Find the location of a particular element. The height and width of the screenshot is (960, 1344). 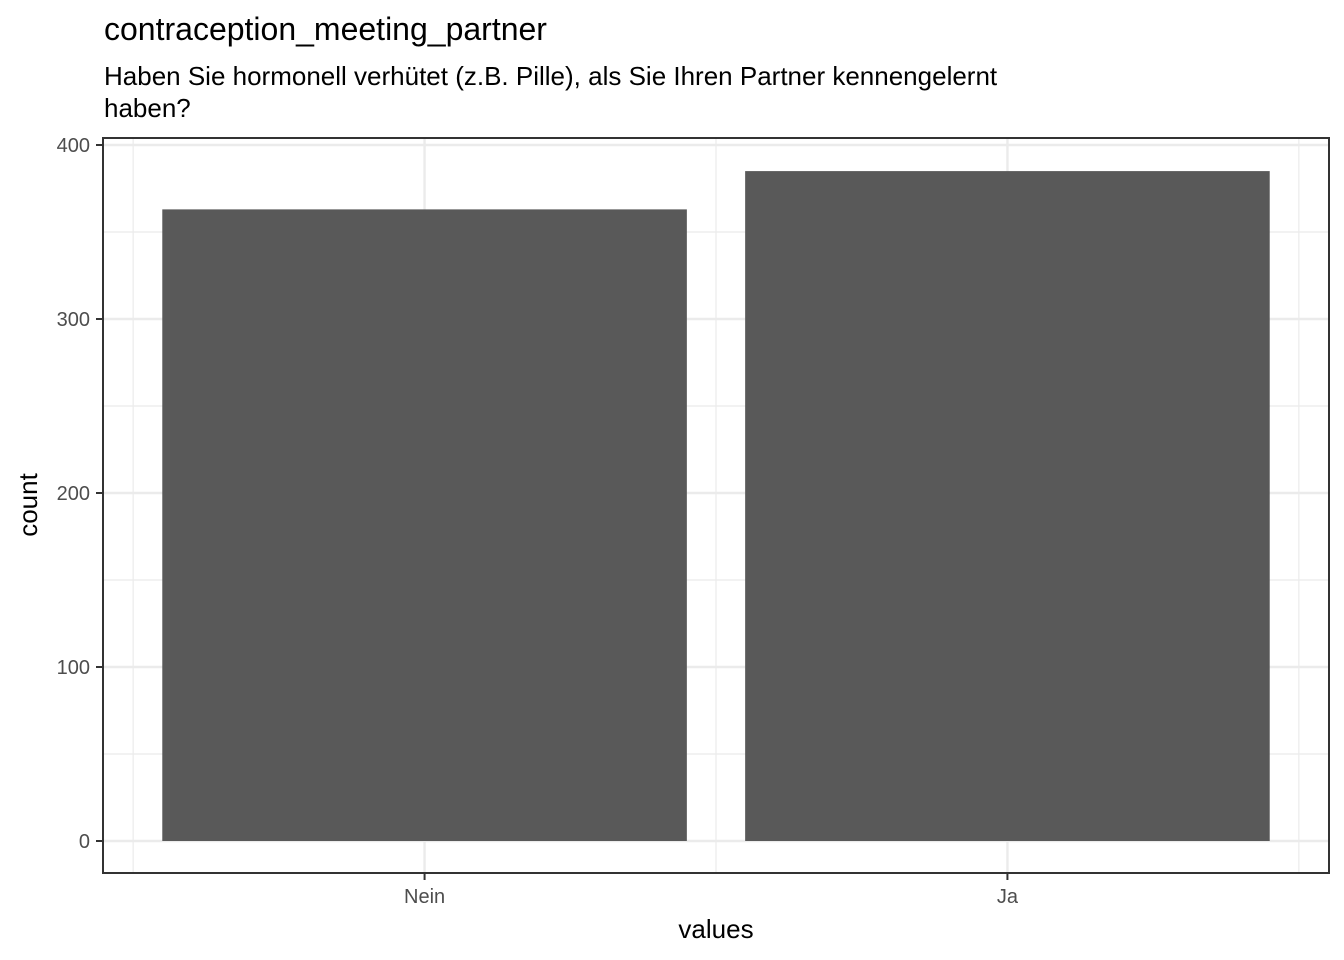

x-axis: Nein Ja is located at coordinates (711, 890).